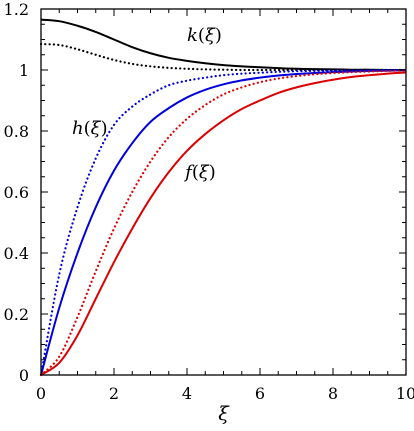 The height and width of the screenshot is (431, 414). I want to click on x-tick-label: 10, so click(405, 393).